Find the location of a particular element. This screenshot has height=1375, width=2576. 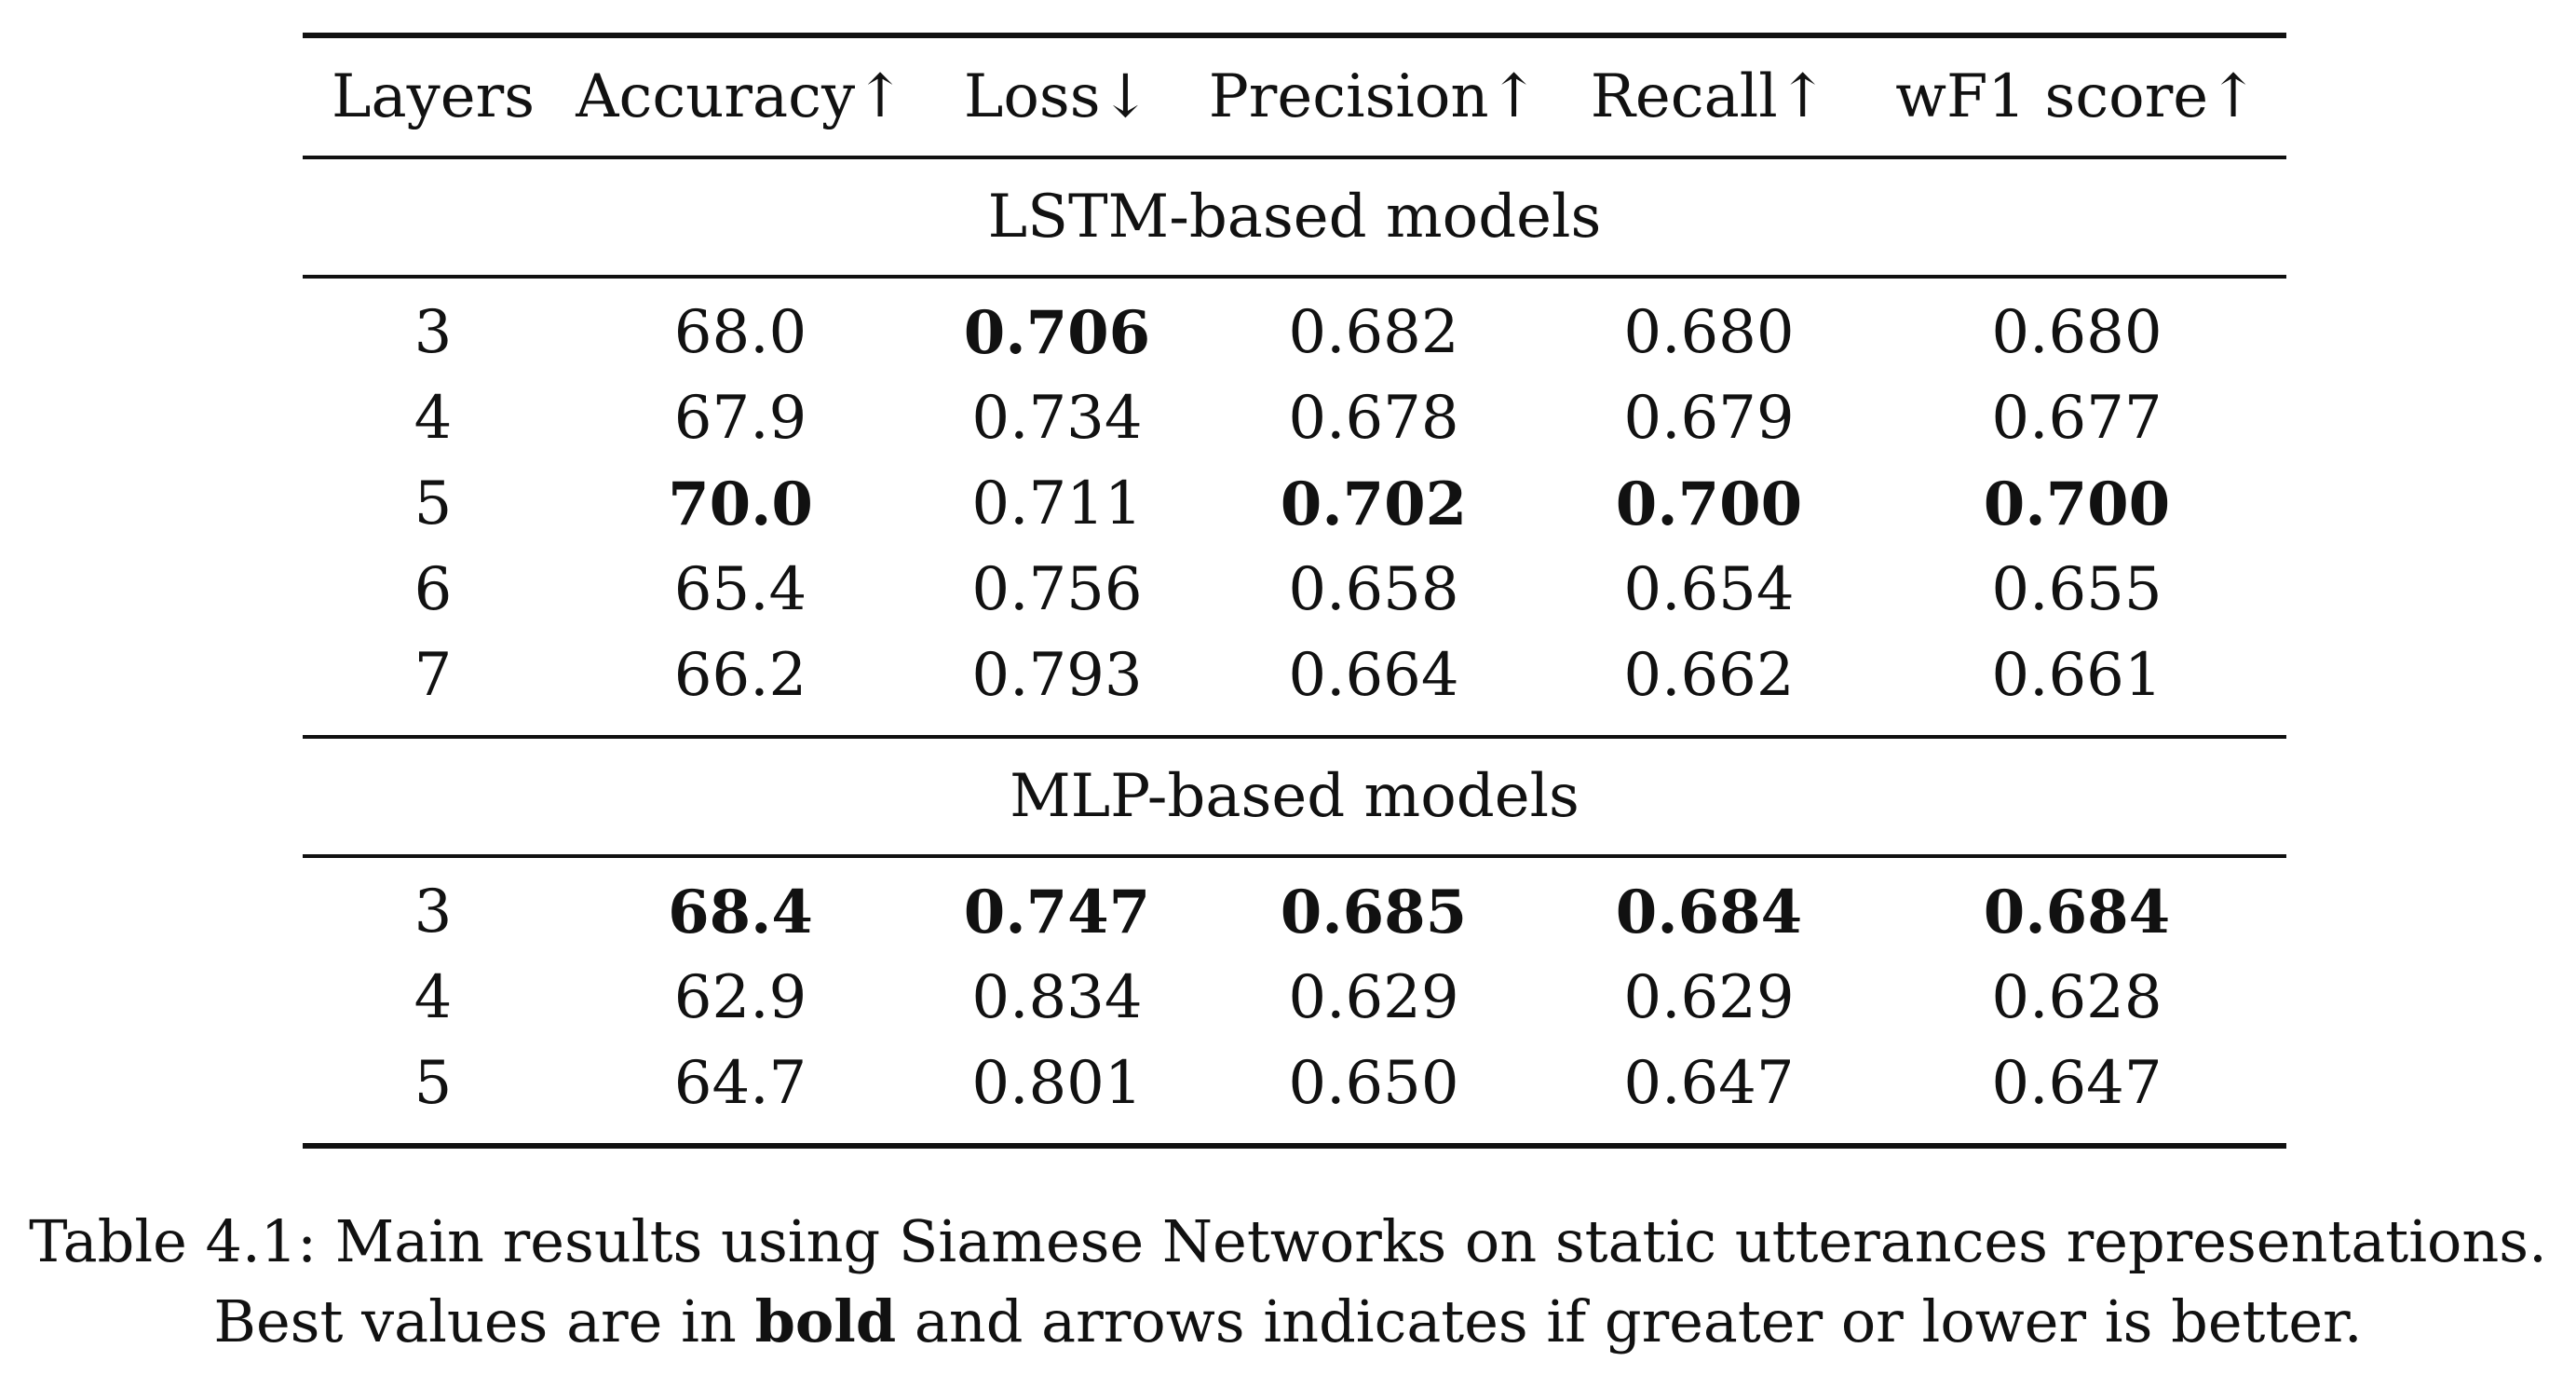

section-rule-mlp is located at coordinates (1294, 856).